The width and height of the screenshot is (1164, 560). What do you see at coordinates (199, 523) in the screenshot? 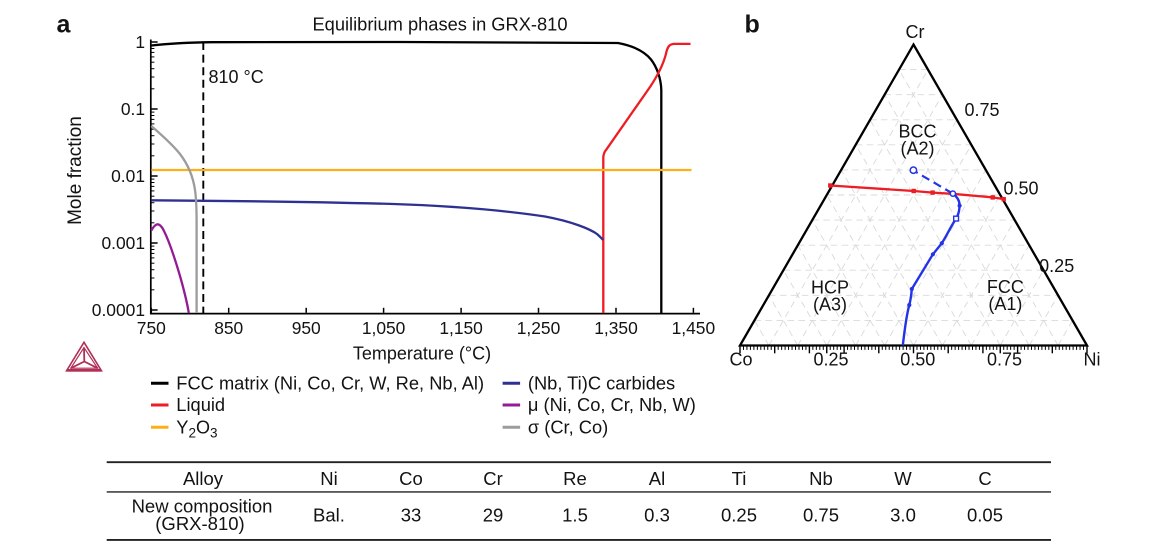
I see `svg-text: (GRX-810)` at bounding box center [199, 523].